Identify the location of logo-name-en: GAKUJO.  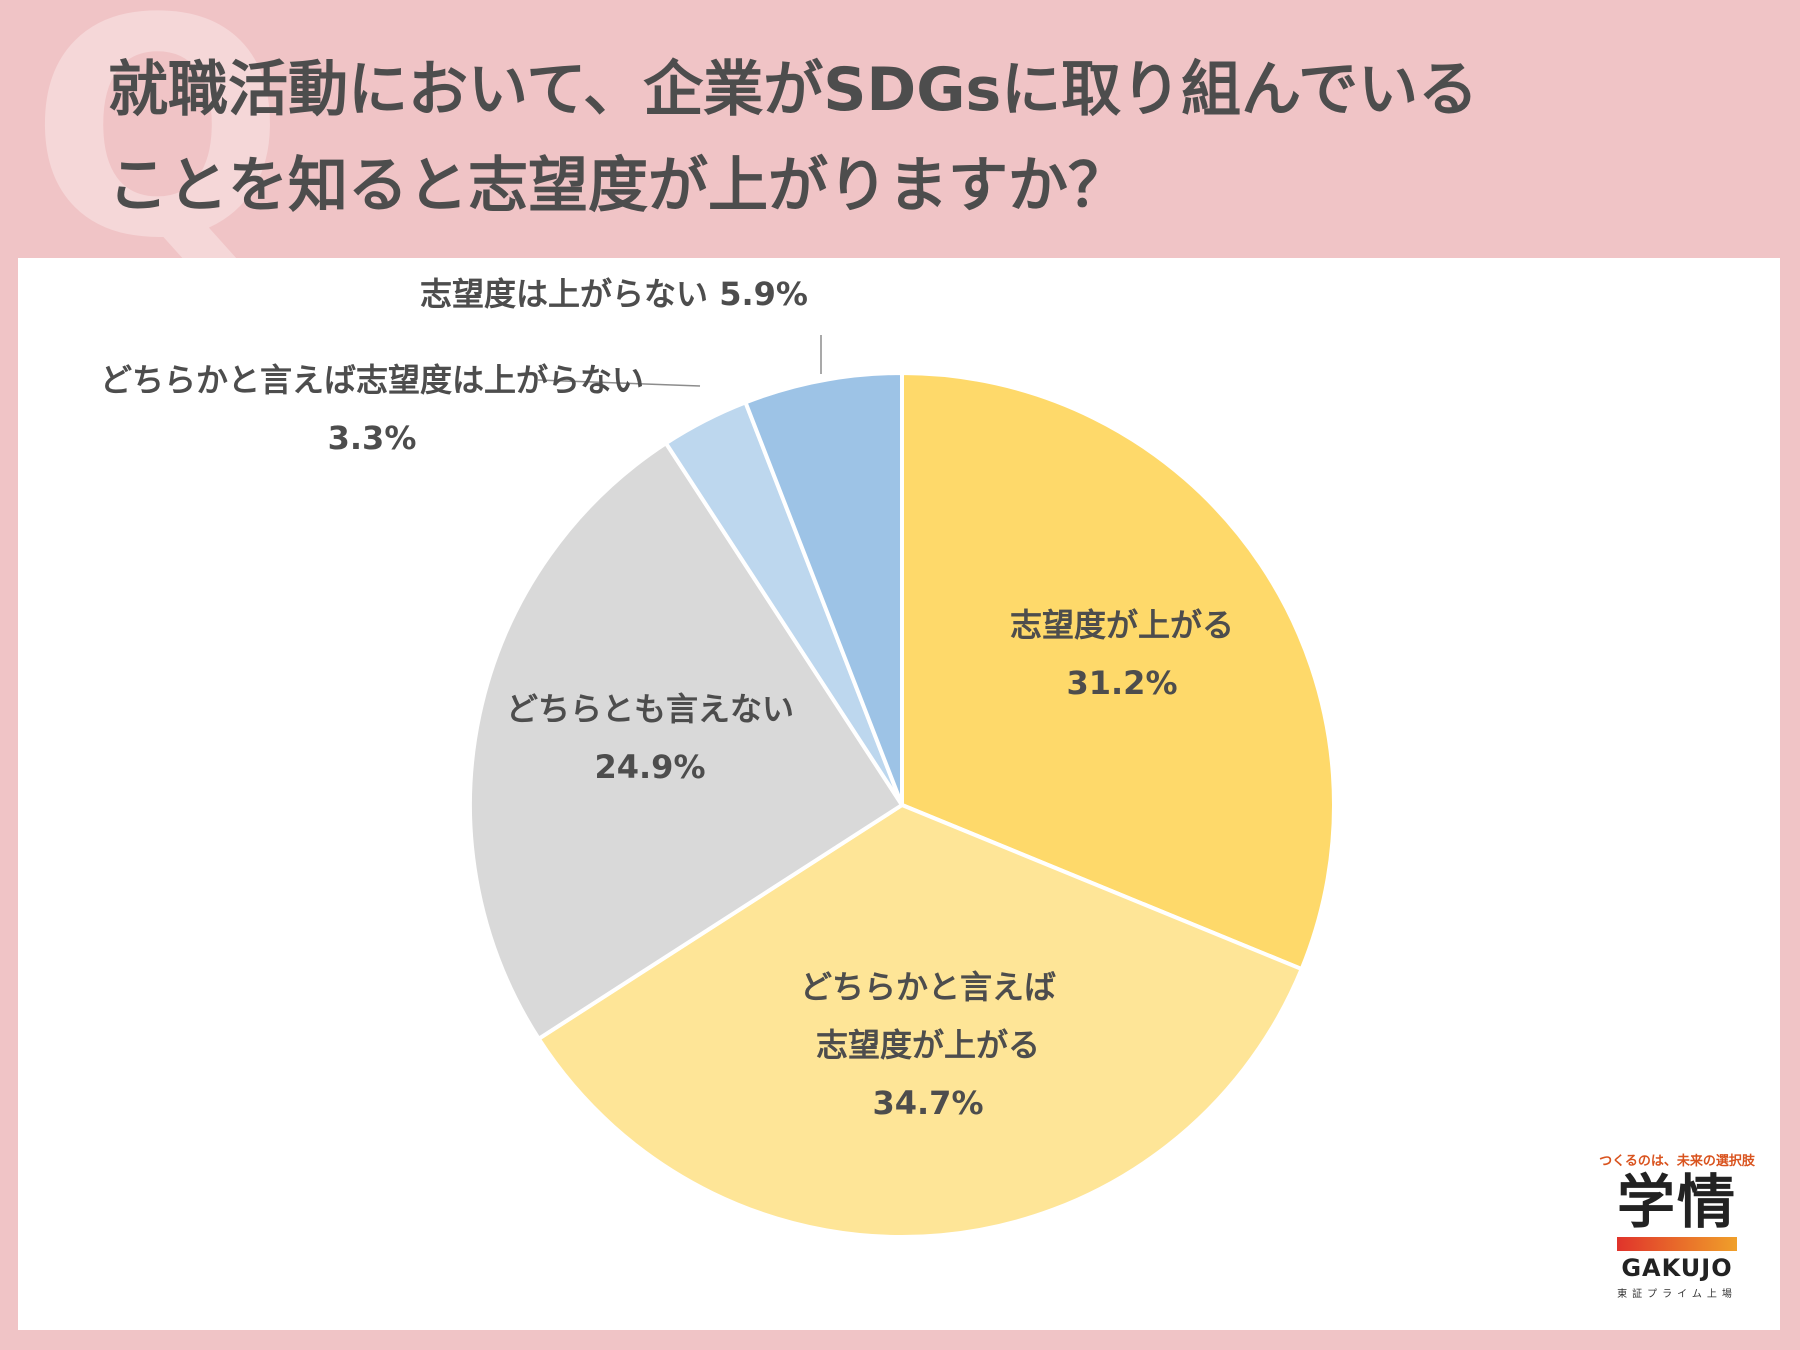
(1677, 1268).